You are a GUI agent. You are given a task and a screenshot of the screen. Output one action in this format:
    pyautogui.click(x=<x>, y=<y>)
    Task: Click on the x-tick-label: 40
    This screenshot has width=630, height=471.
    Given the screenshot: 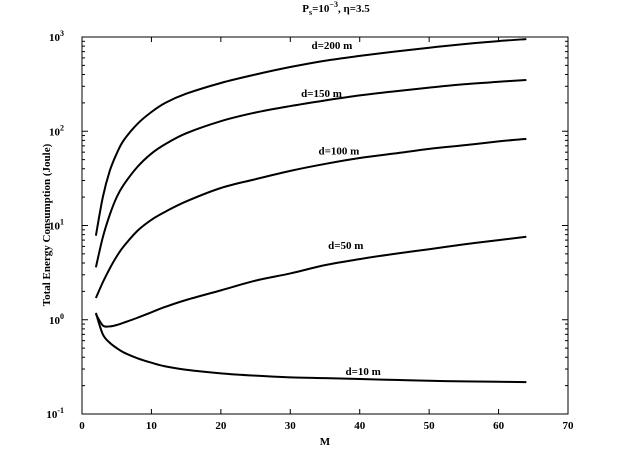 What is the action you would take?
    pyautogui.click(x=360, y=426)
    